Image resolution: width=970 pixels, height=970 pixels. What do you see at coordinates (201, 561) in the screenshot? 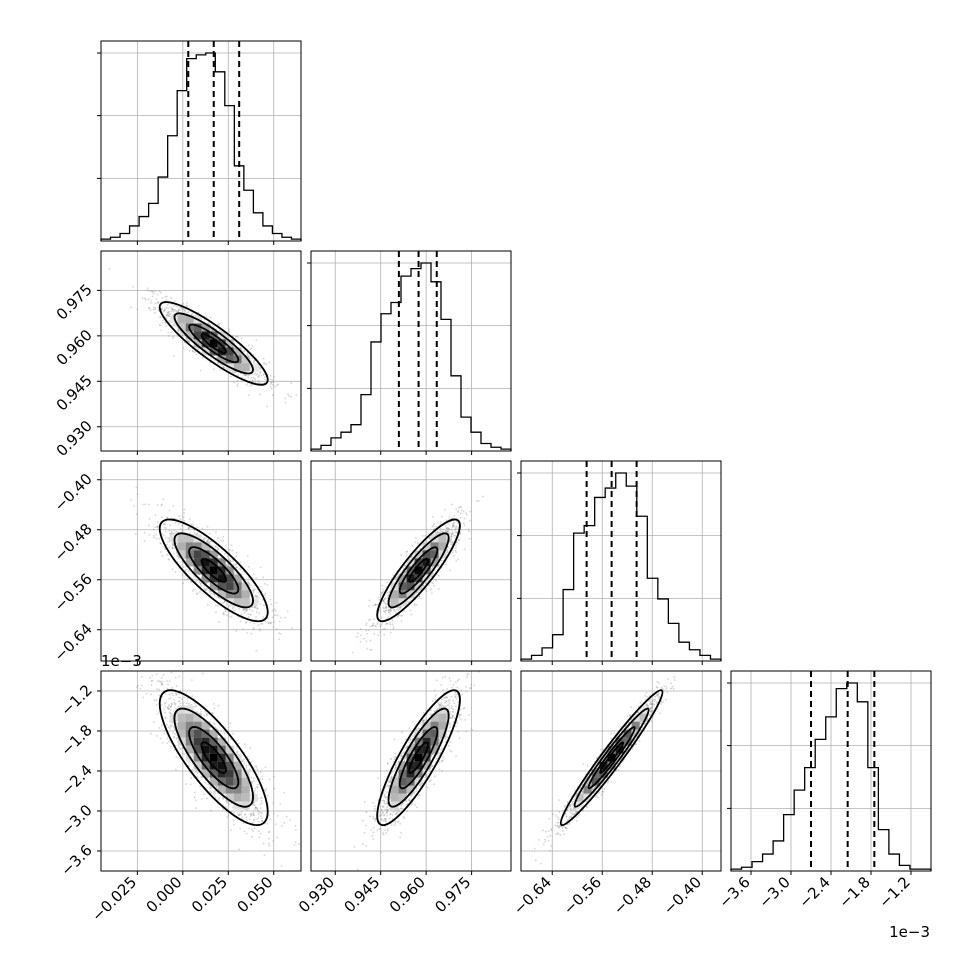
I see `grid` at bounding box center [201, 561].